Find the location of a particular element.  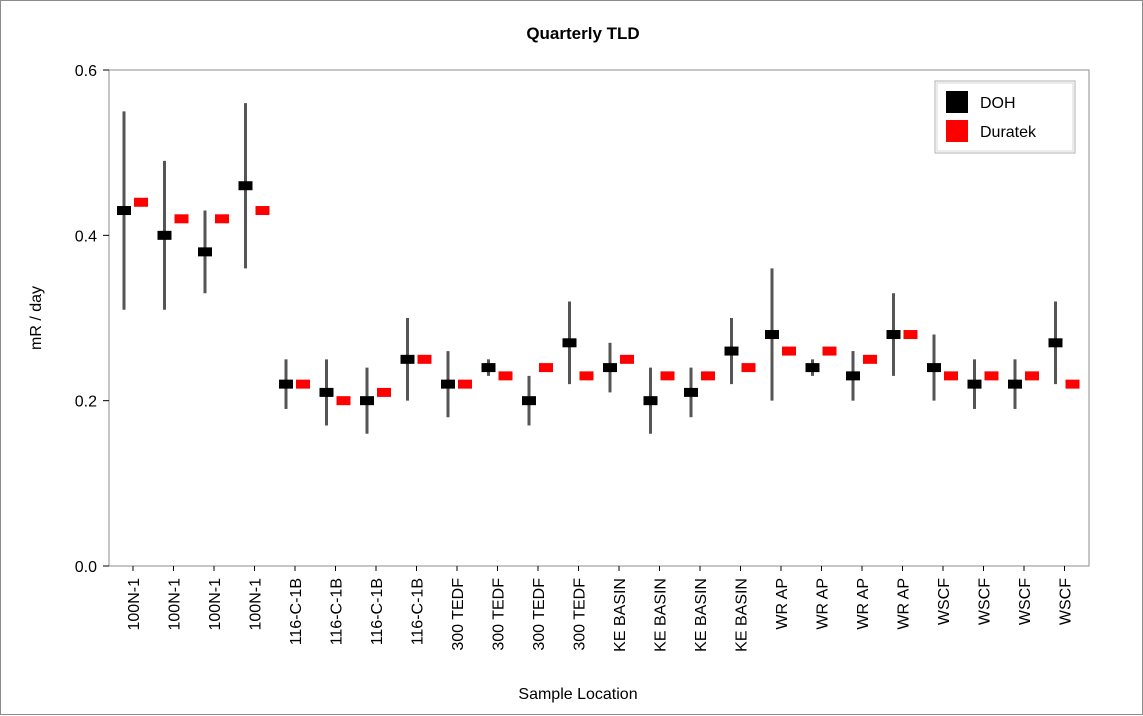

legend-swatch-doh is located at coordinates (957, 102).